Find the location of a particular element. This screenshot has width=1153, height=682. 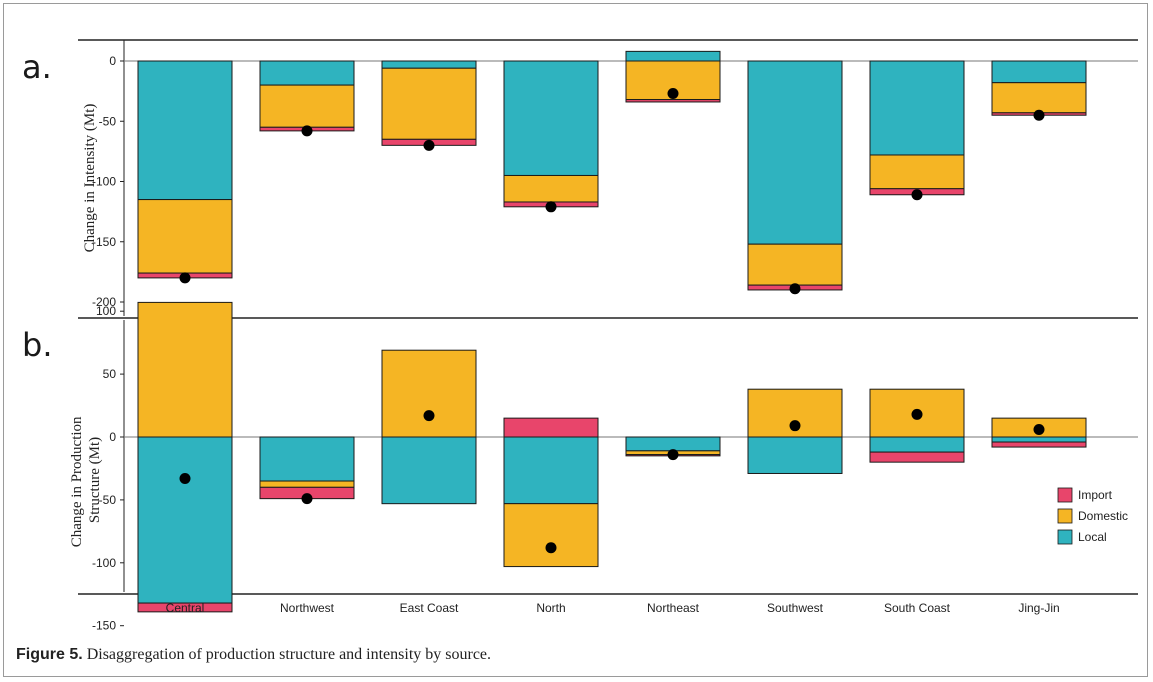

x-tick-label-southwest: Southwest is located at coordinates (795, 608).